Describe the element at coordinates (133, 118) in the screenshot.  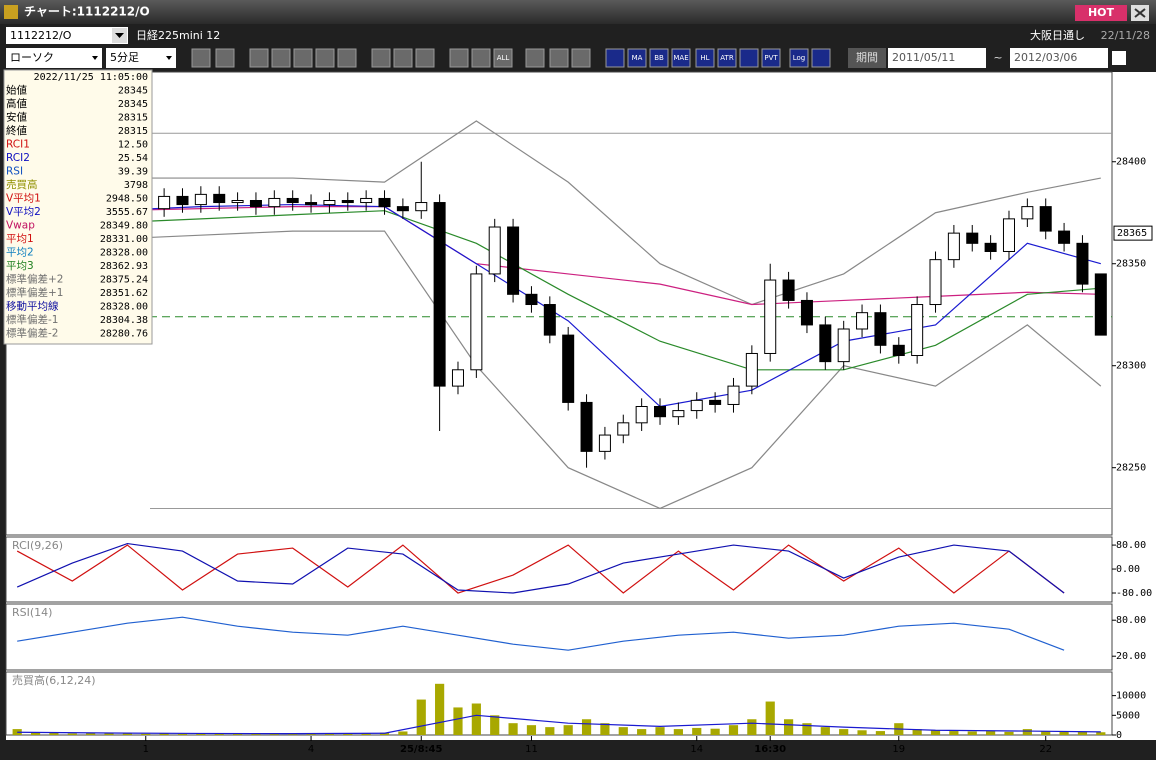
I see `info-value: 28315` at that location.